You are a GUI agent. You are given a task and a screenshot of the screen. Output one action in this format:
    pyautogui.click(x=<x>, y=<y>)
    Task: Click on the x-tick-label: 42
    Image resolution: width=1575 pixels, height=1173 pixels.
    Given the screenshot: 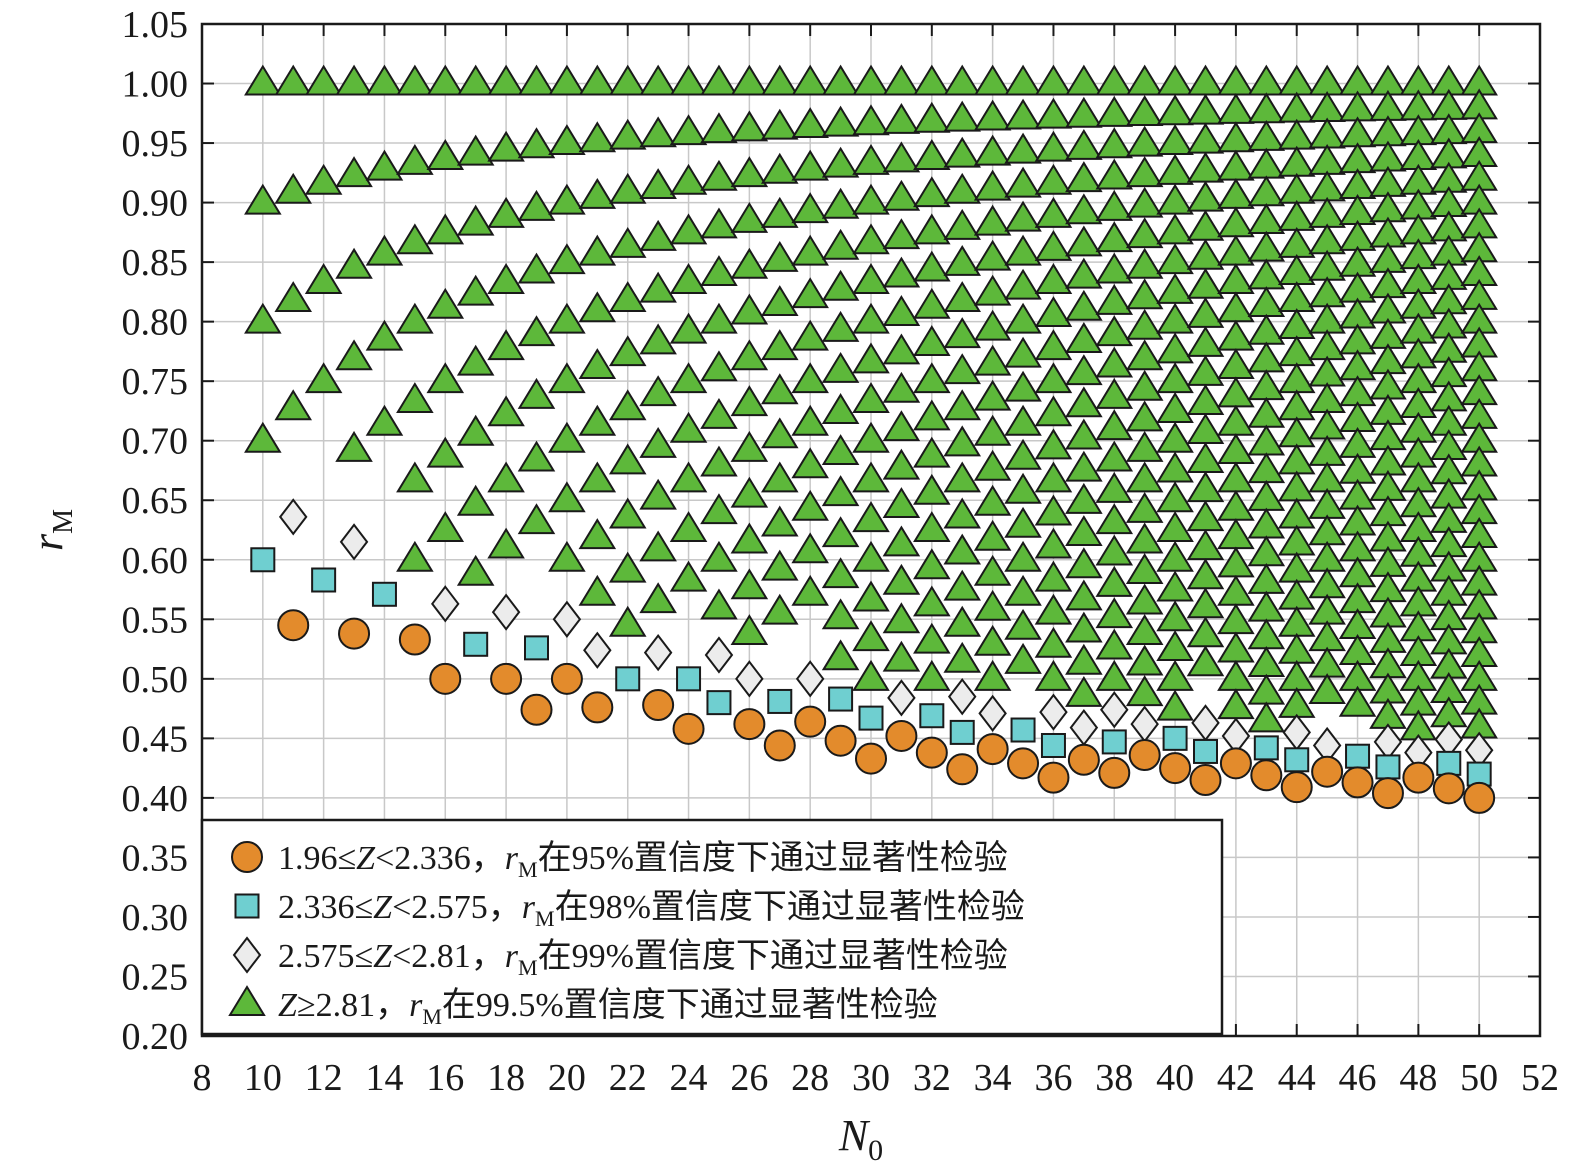 What is the action you would take?
    pyautogui.click(x=1236, y=1078)
    